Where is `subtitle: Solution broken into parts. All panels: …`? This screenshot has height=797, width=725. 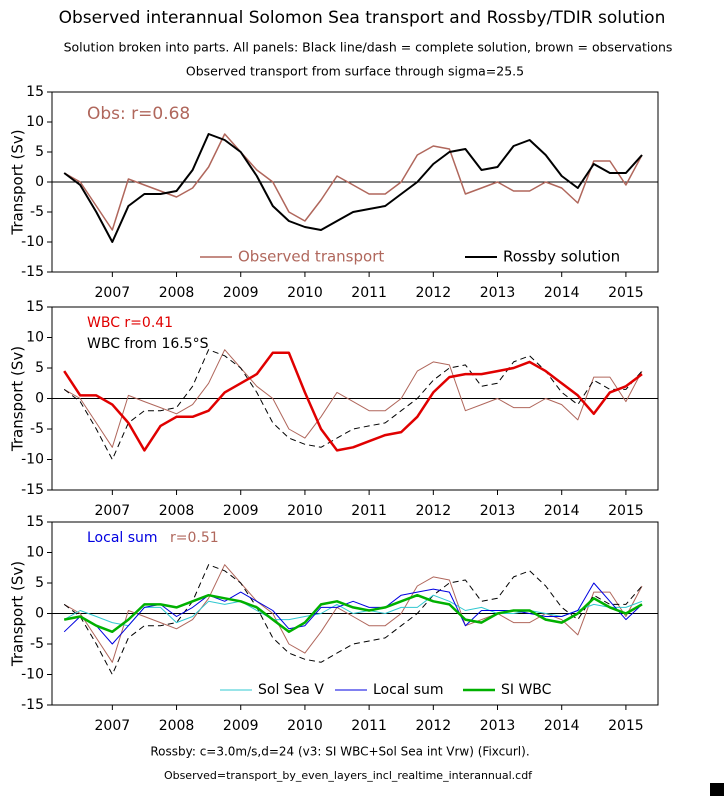
subtitle: Solution broken into parts. All panels: … is located at coordinates (368, 47).